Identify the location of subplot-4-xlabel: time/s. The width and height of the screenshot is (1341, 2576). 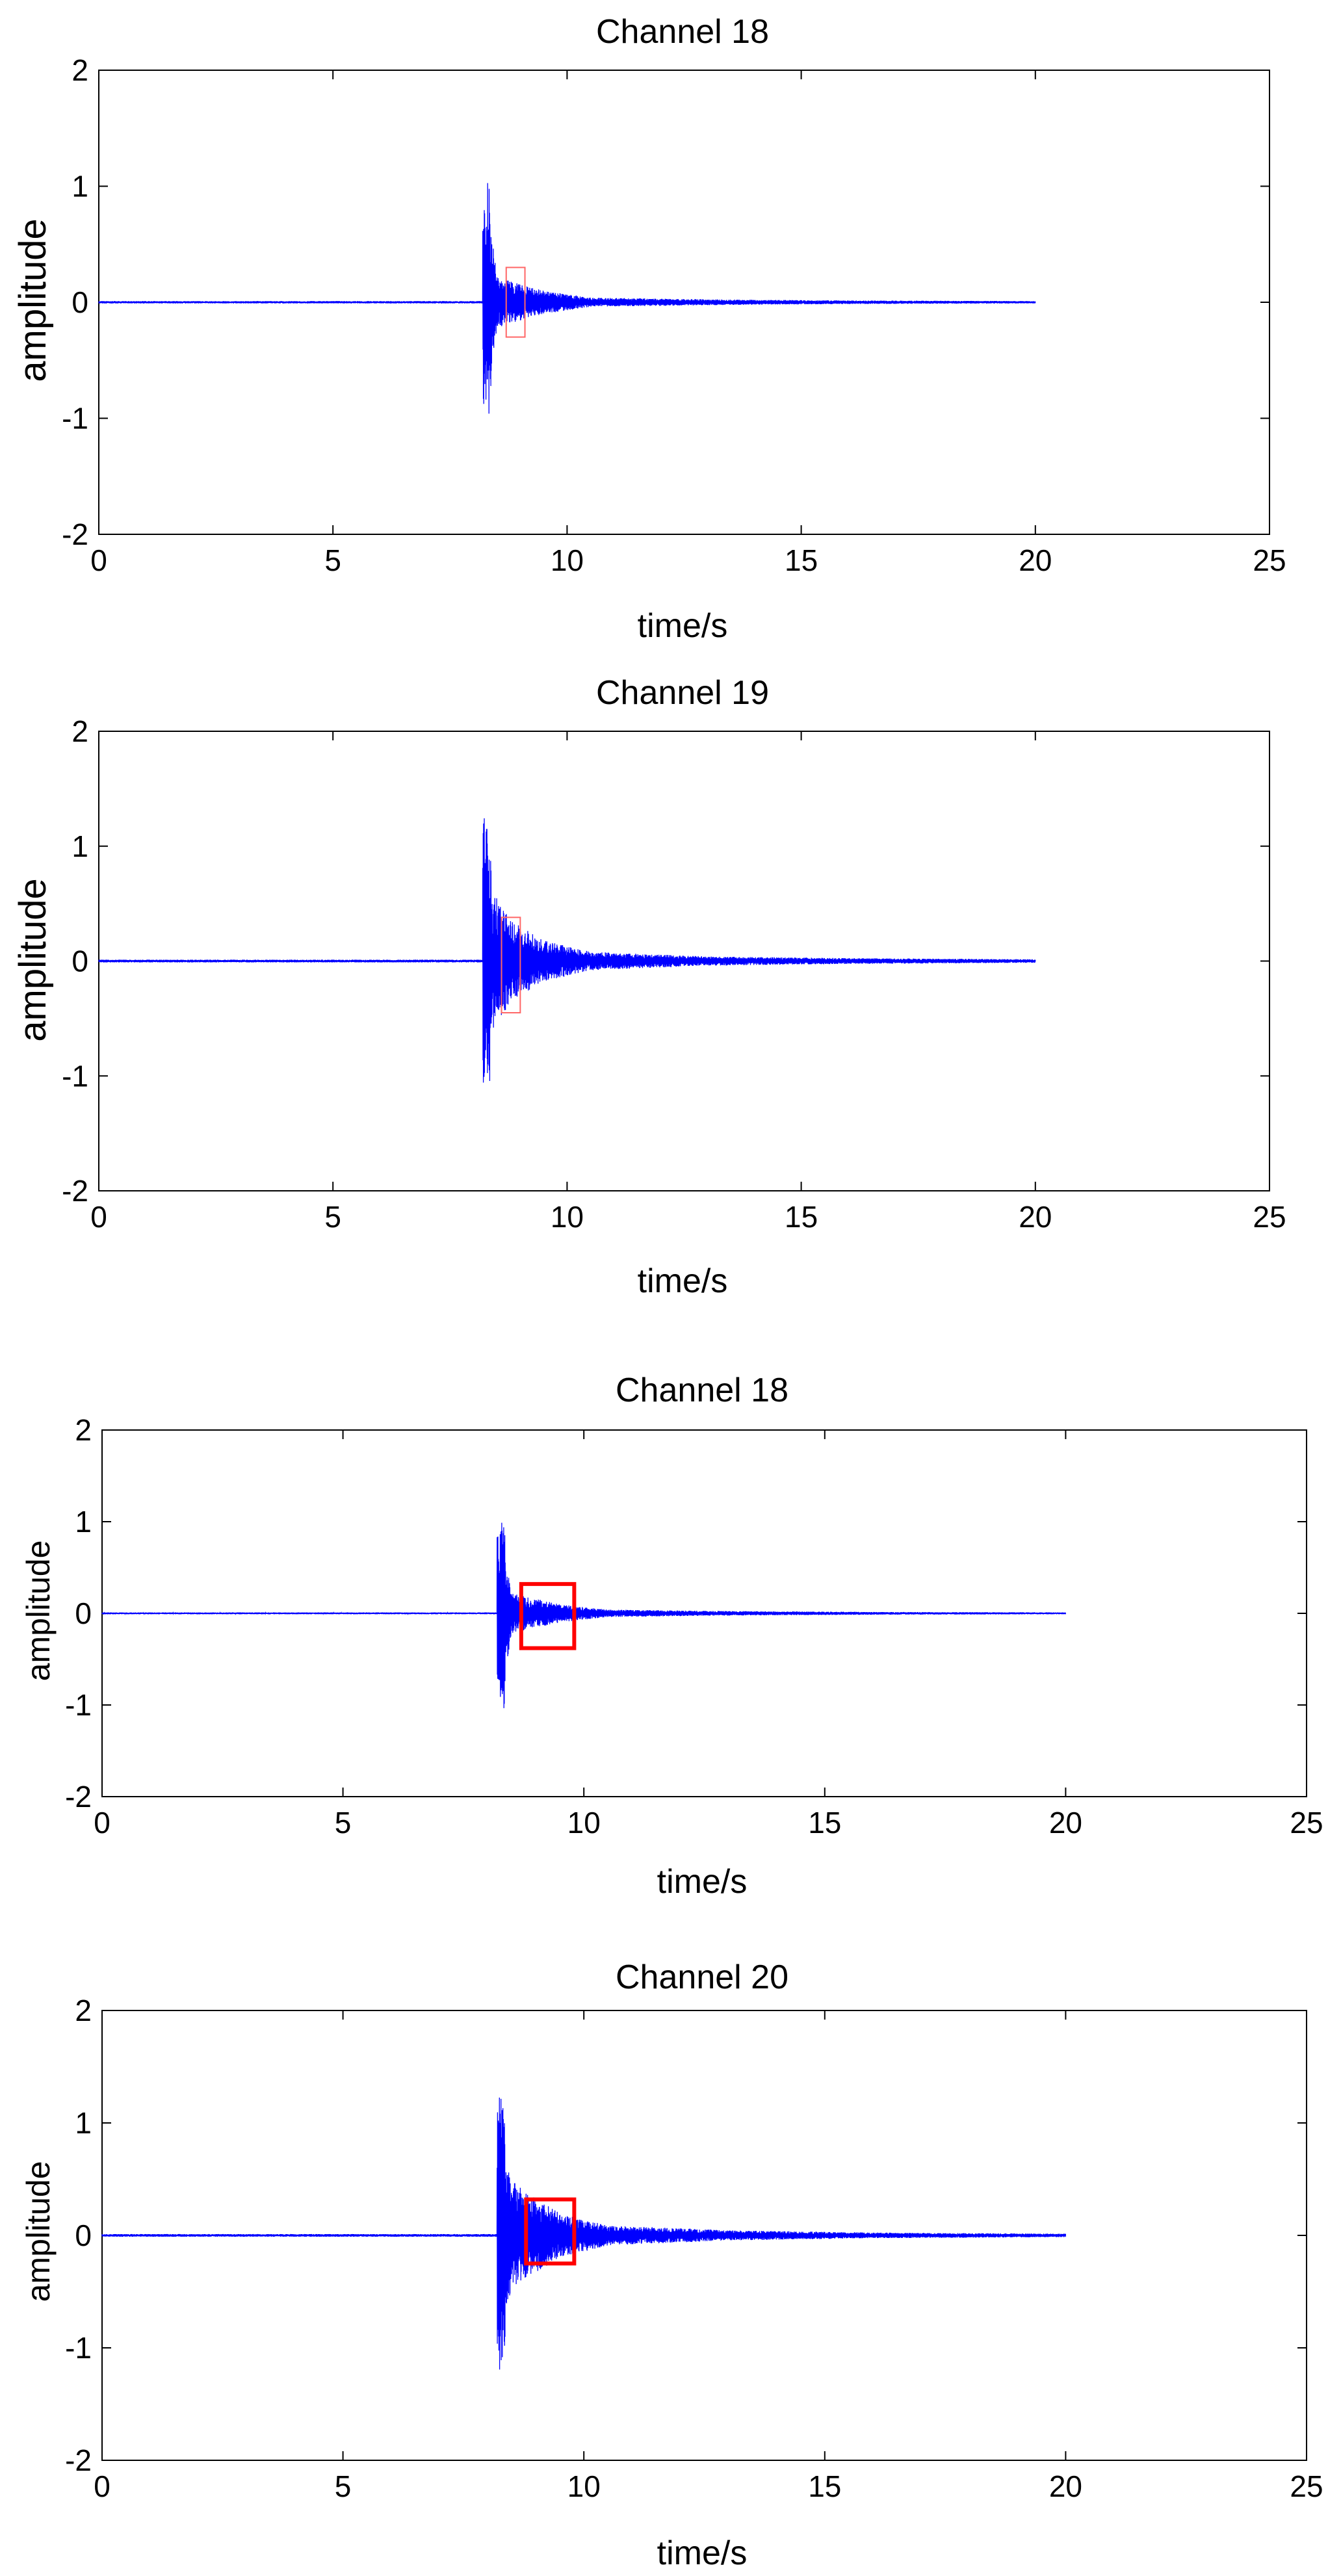
(702, 2553).